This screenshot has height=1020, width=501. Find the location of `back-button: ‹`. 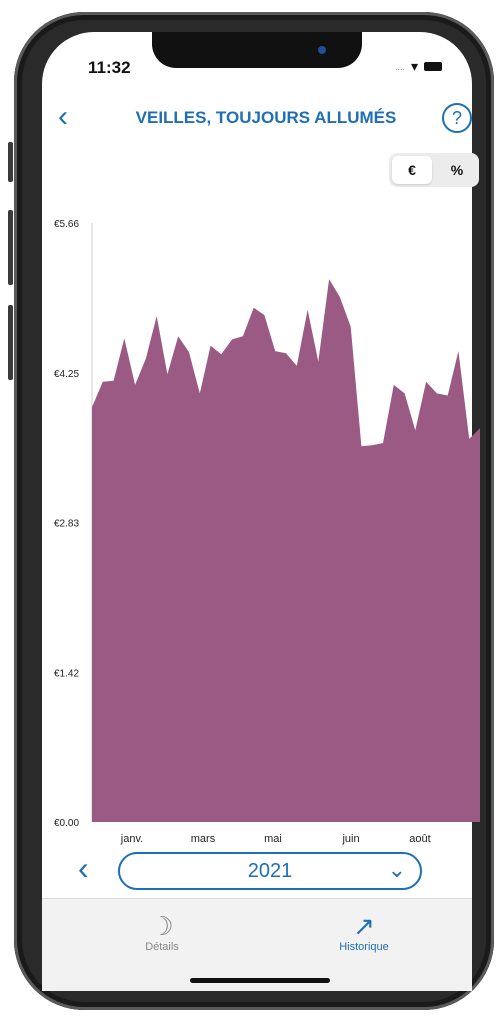

back-button: ‹ is located at coordinates (63, 117).